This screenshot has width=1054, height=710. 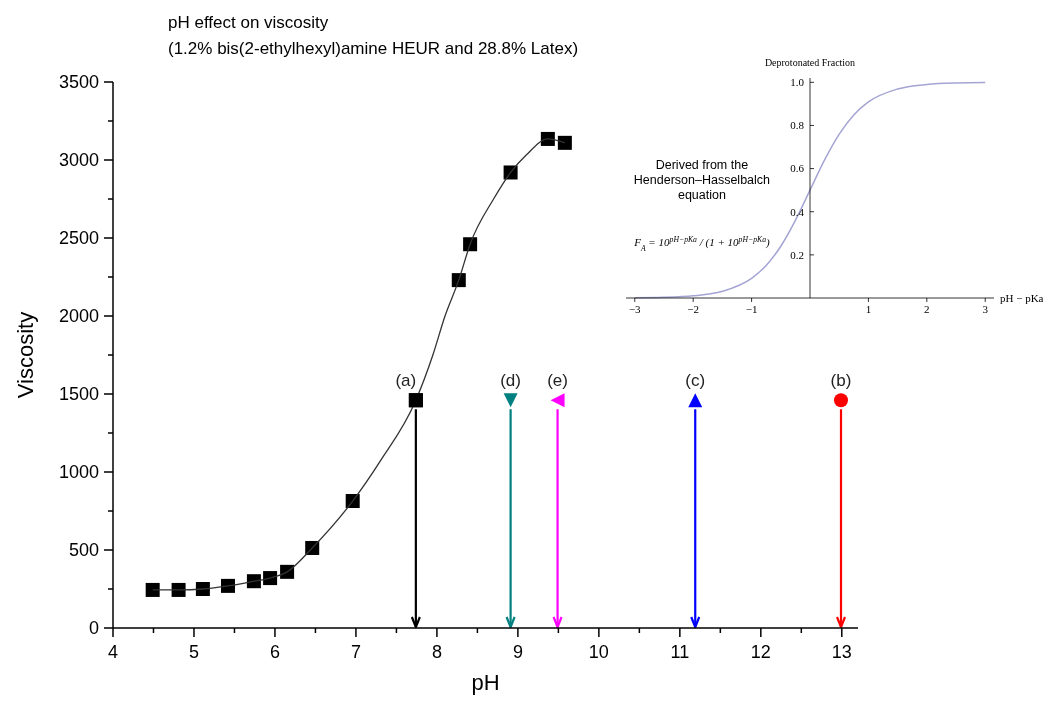 I want to click on x-tick-label: 4, so click(x=113, y=652).